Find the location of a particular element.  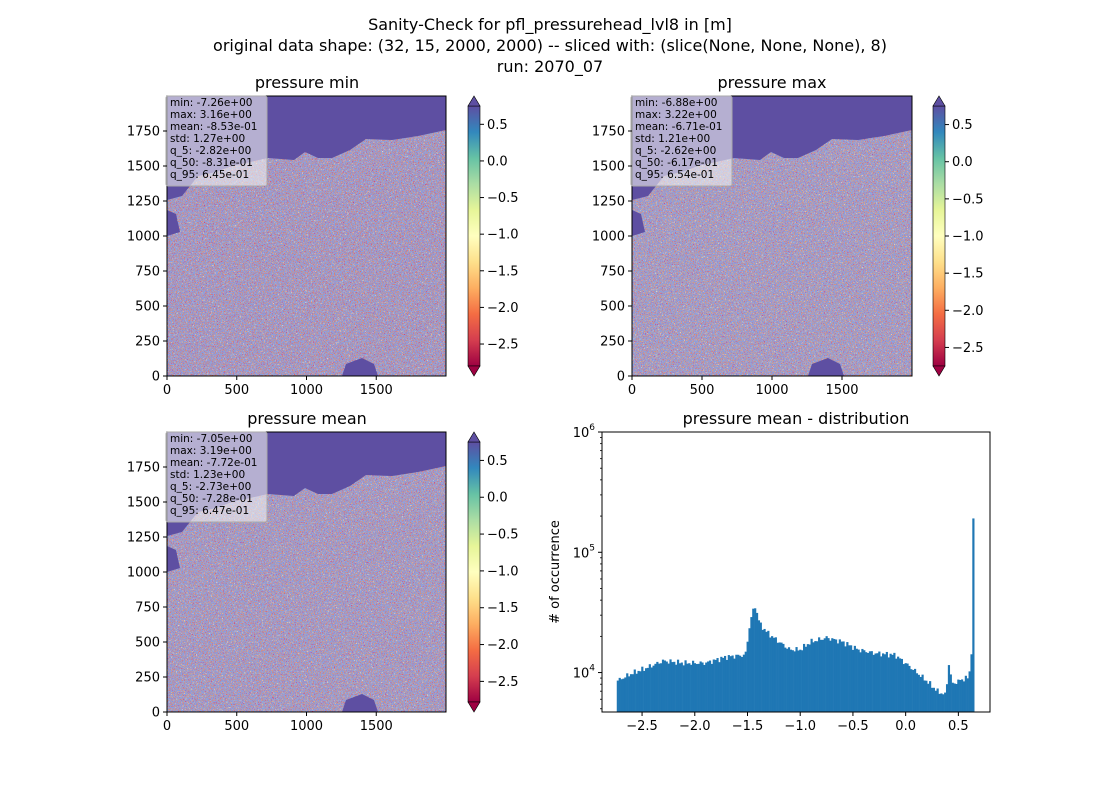

colorbar-tick-label: −0.5 is located at coordinates (968, 199).